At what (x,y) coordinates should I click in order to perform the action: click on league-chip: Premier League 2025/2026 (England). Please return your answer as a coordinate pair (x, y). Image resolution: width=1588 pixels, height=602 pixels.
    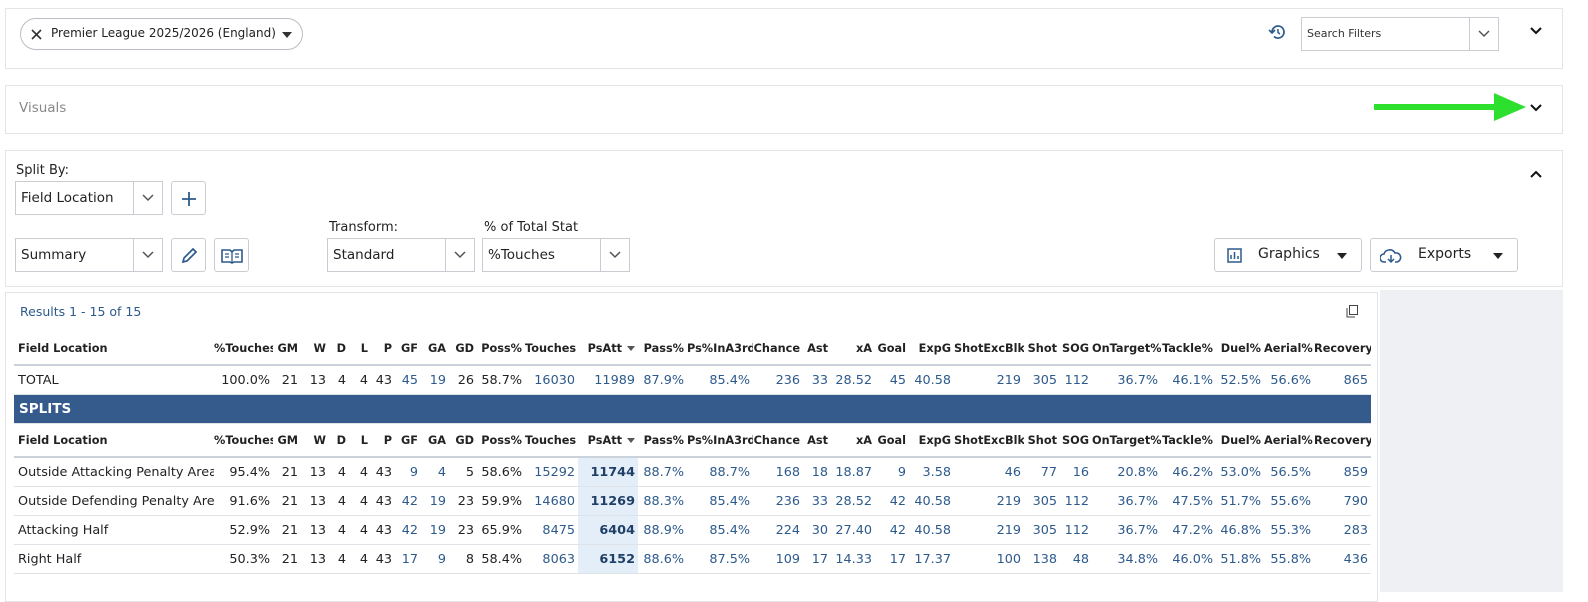
    Looking at the image, I should click on (161, 34).